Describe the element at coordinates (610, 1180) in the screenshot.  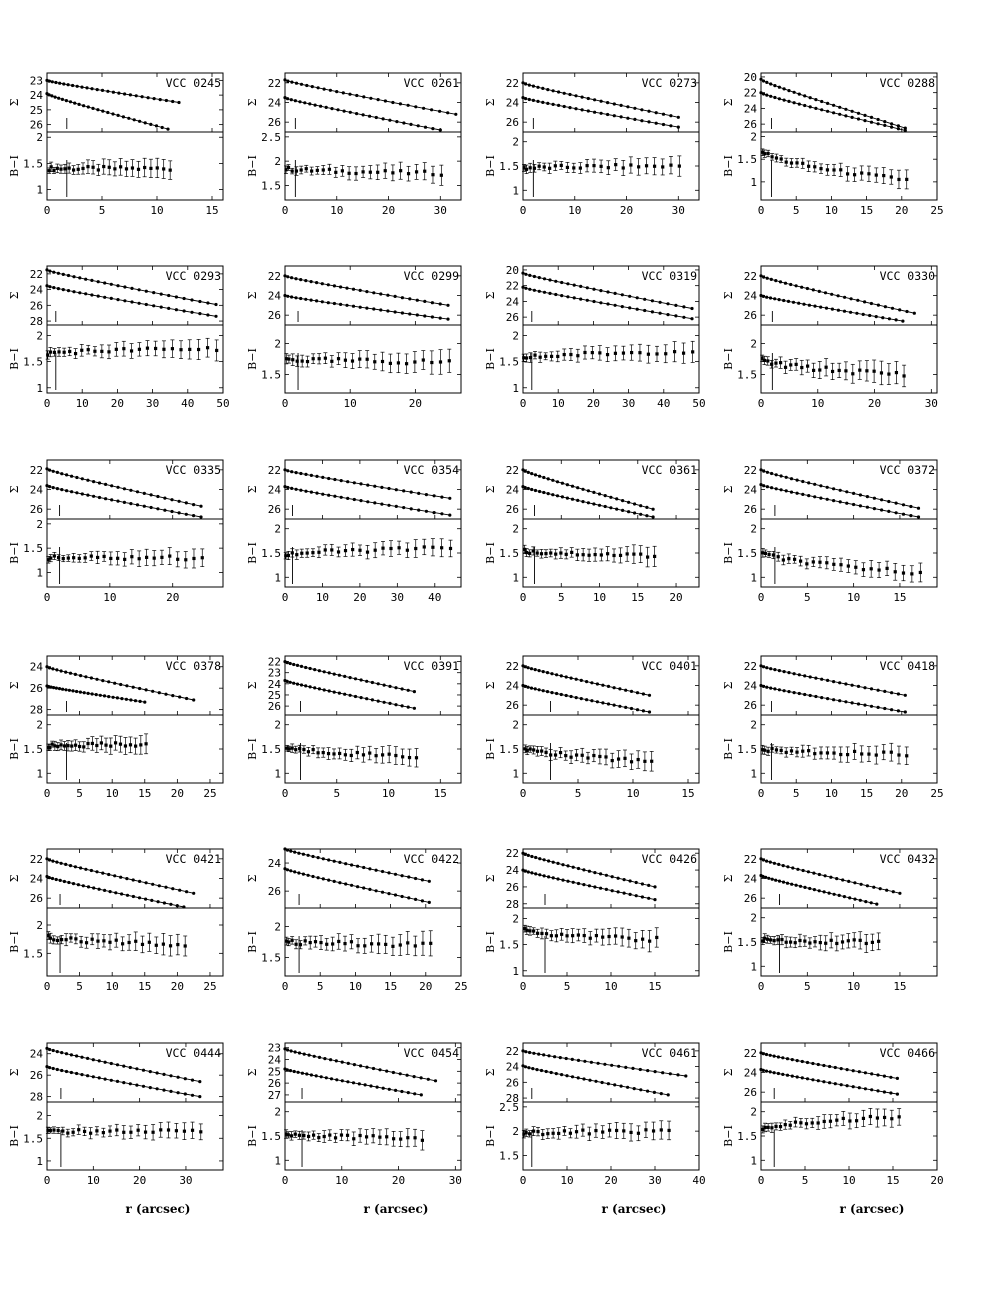
I see `x-tick-label: 20` at that location.